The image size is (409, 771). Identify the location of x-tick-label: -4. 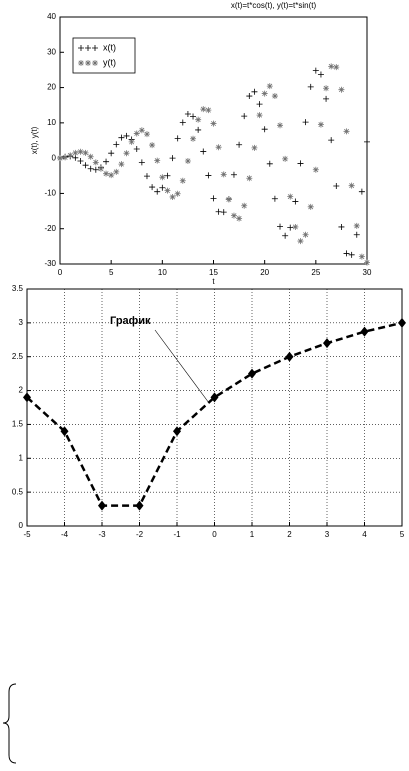
(65, 534).